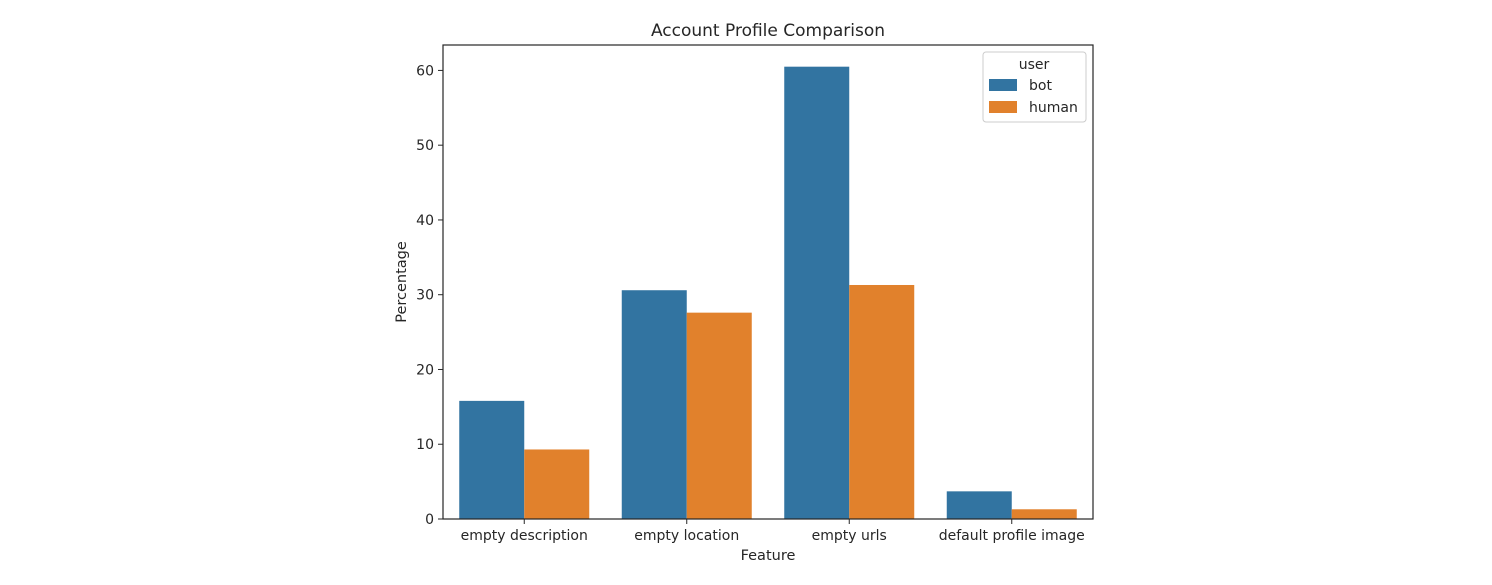 The width and height of the screenshot is (1492, 585). Describe the element at coordinates (425, 370) in the screenshot. I see `y-tick-label: 20` at that location.